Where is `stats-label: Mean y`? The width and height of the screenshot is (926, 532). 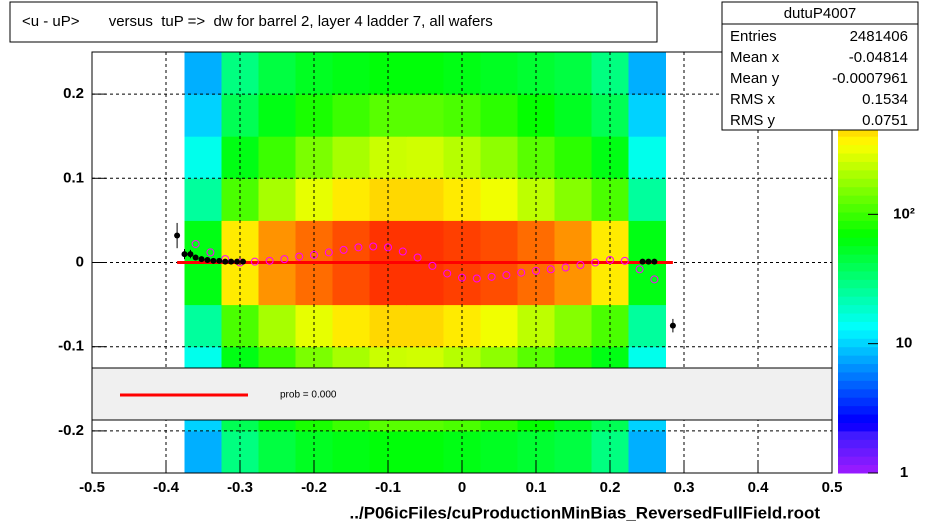
stats-label: Mean y is located at coordinates (755, 78).